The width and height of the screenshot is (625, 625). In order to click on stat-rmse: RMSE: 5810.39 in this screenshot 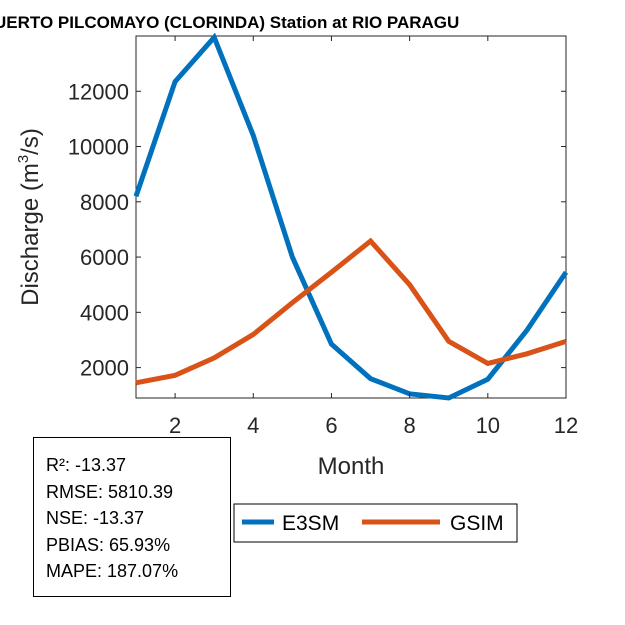, I will do `click(110, 491)`.